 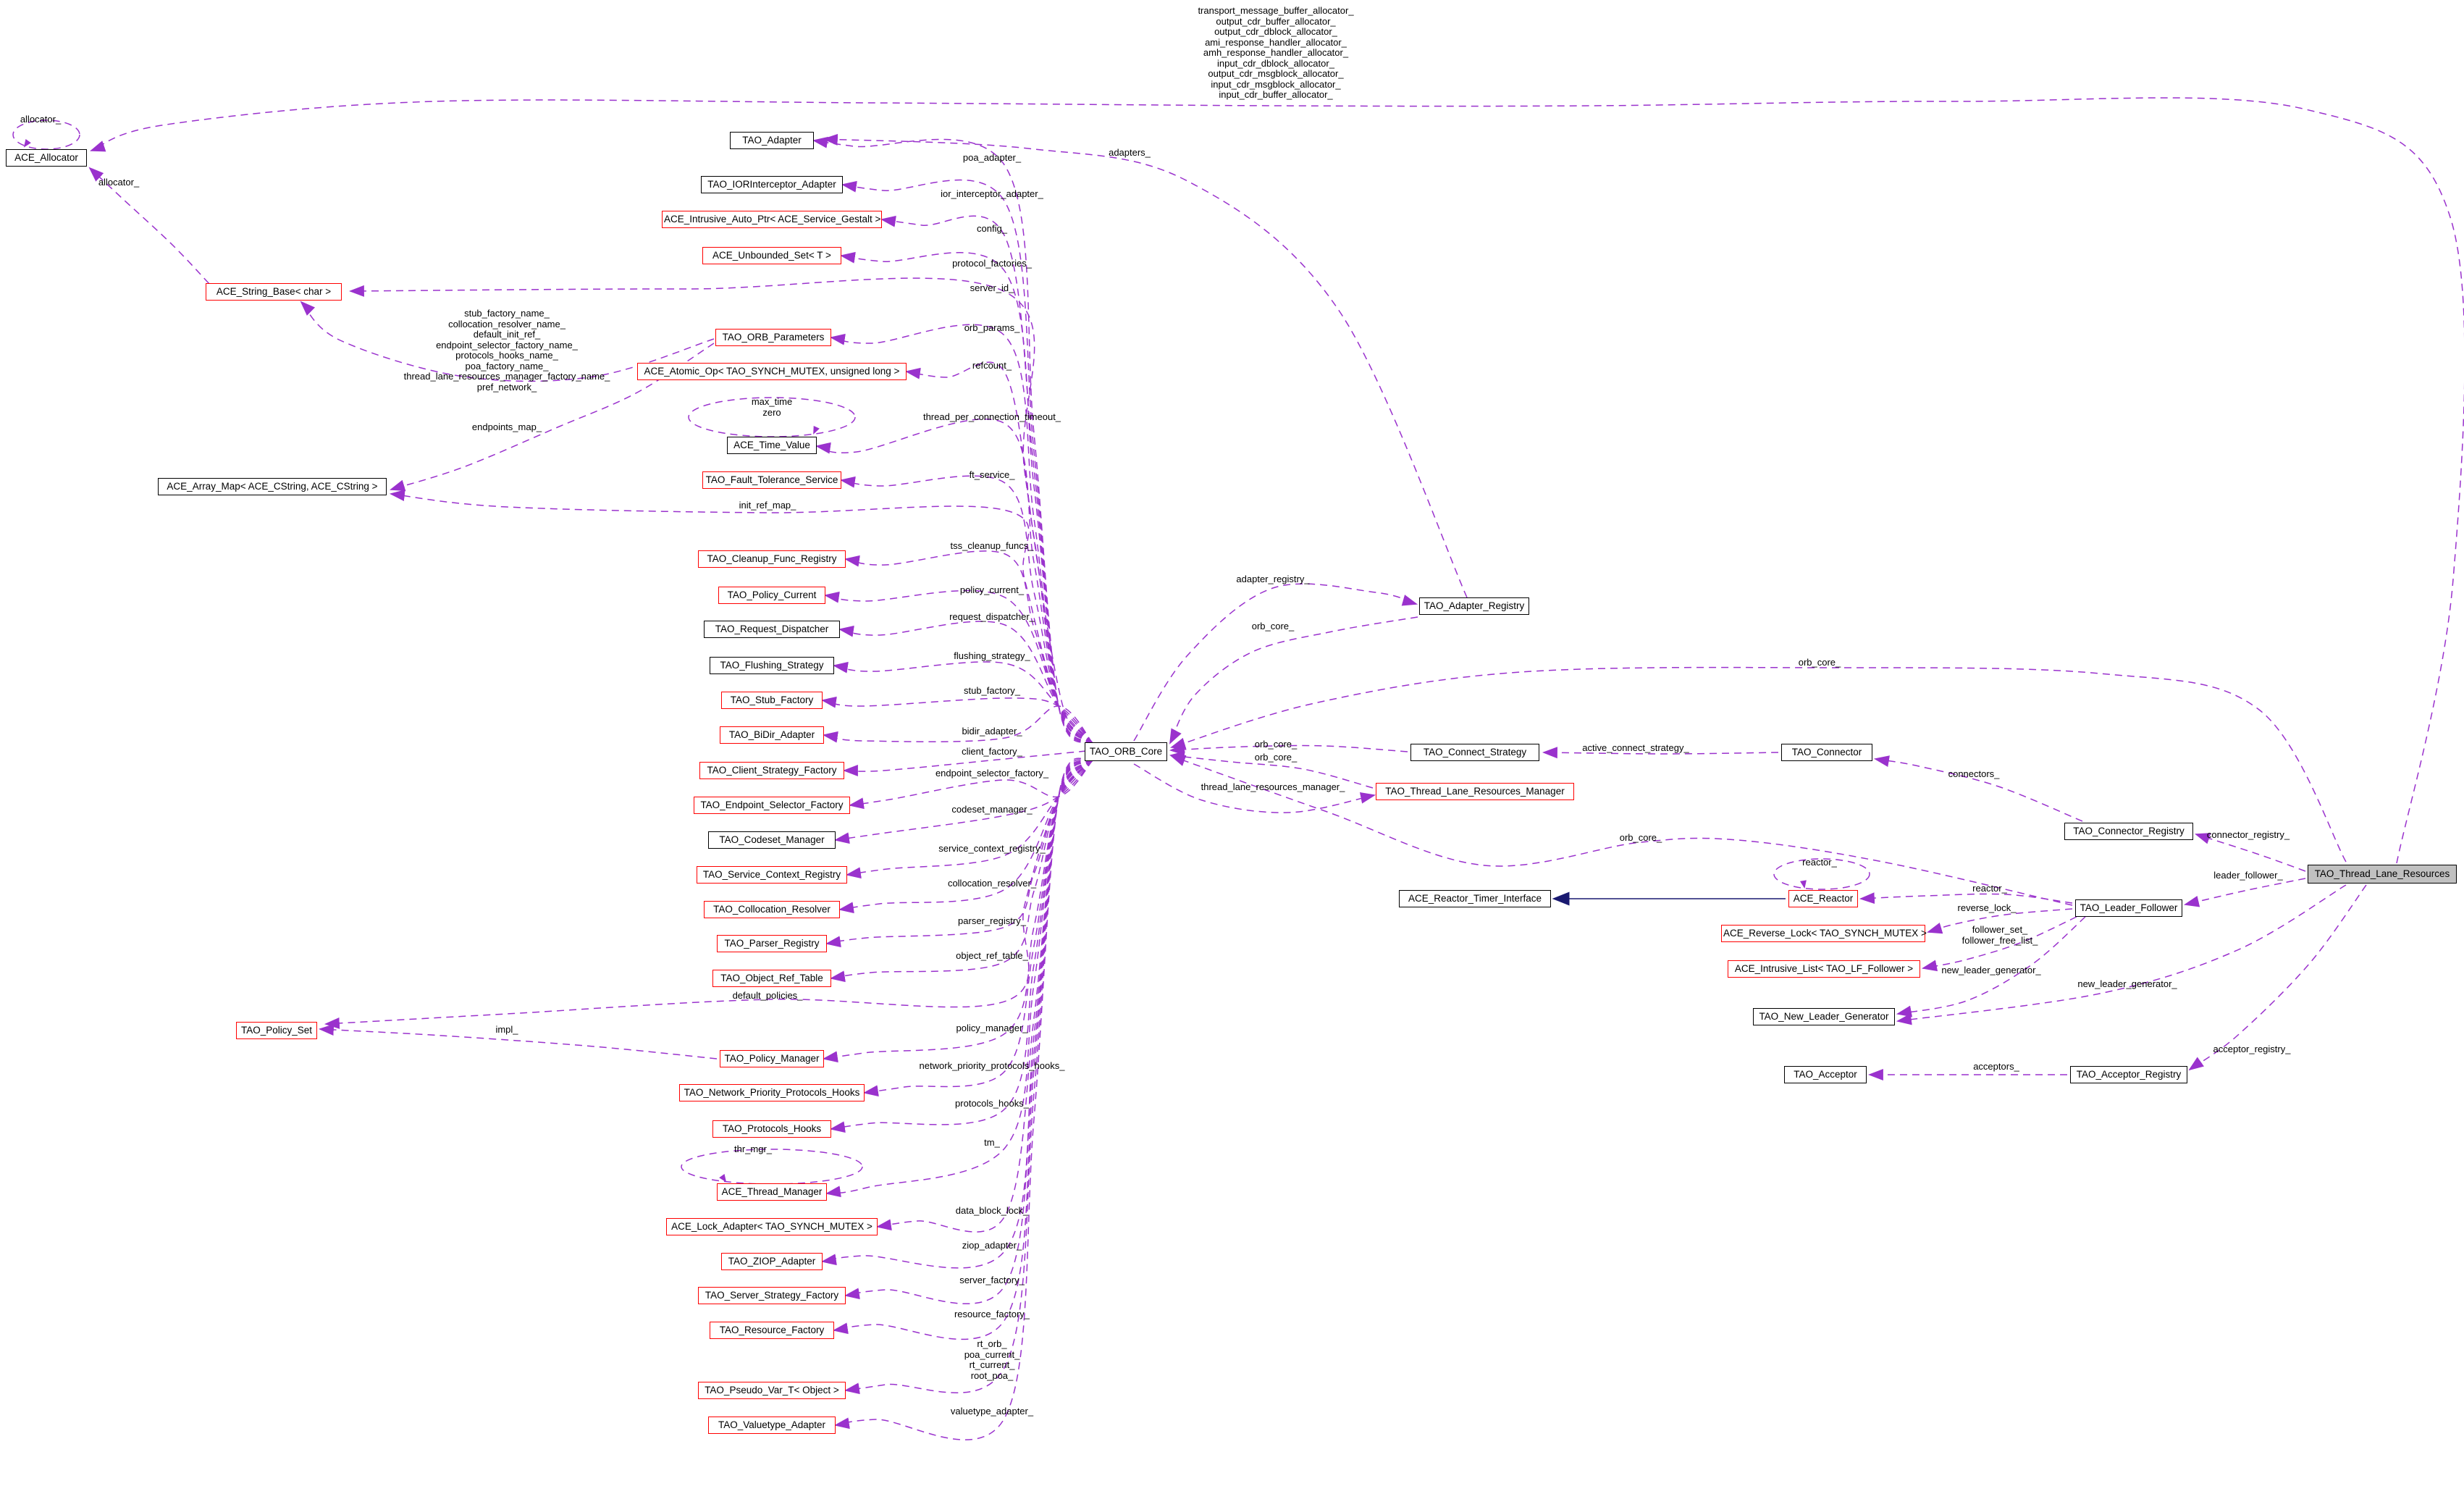 What do you see at coordinates (772, 943) in the screenshot?
I see `node-tao-parser-registry: TAO_Parser_Registry` at bounding box center [772, 943].